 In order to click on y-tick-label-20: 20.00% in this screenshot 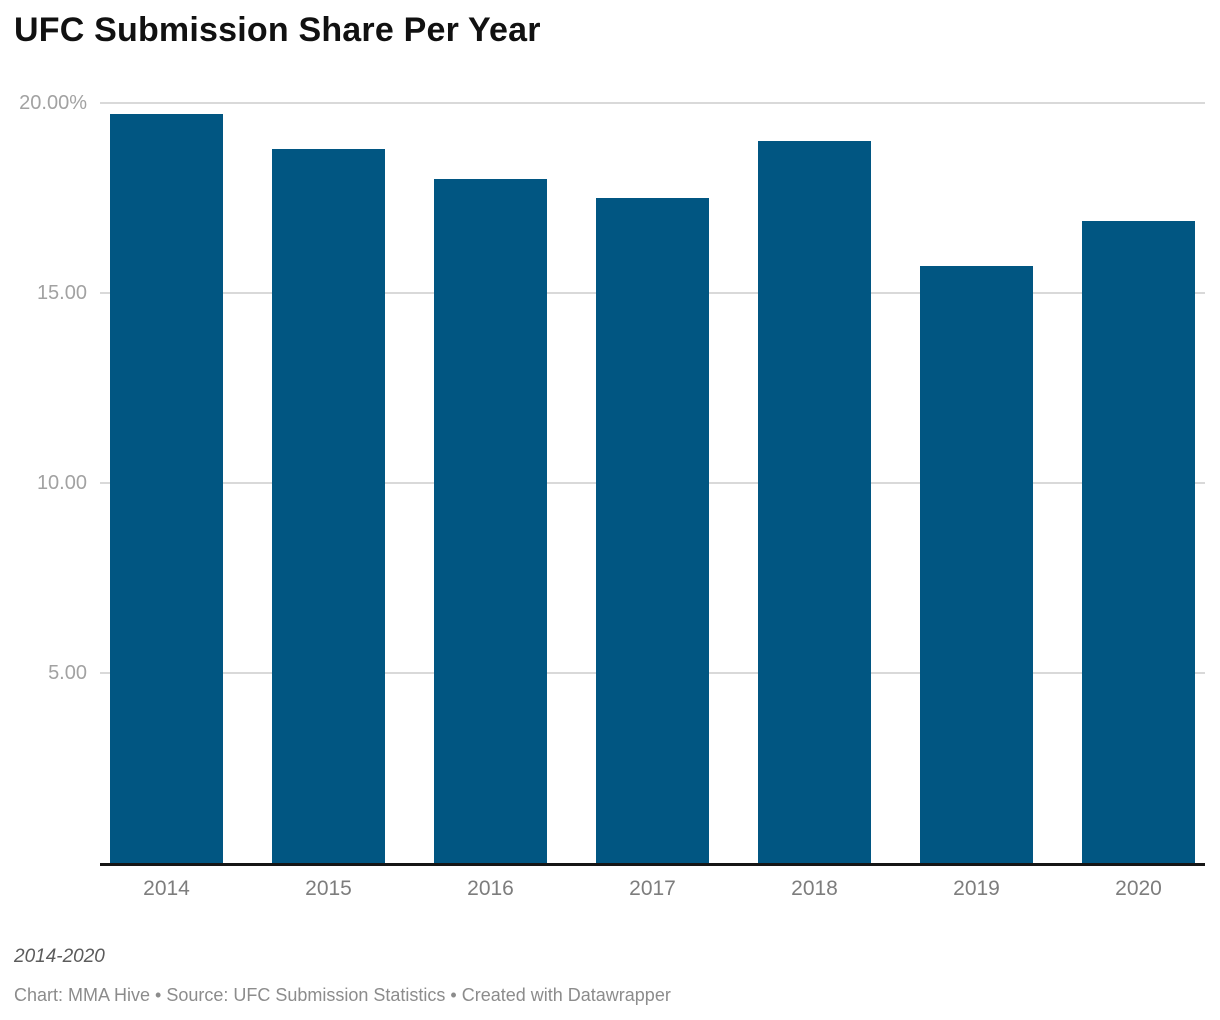, I will do `click(53, 103)`.